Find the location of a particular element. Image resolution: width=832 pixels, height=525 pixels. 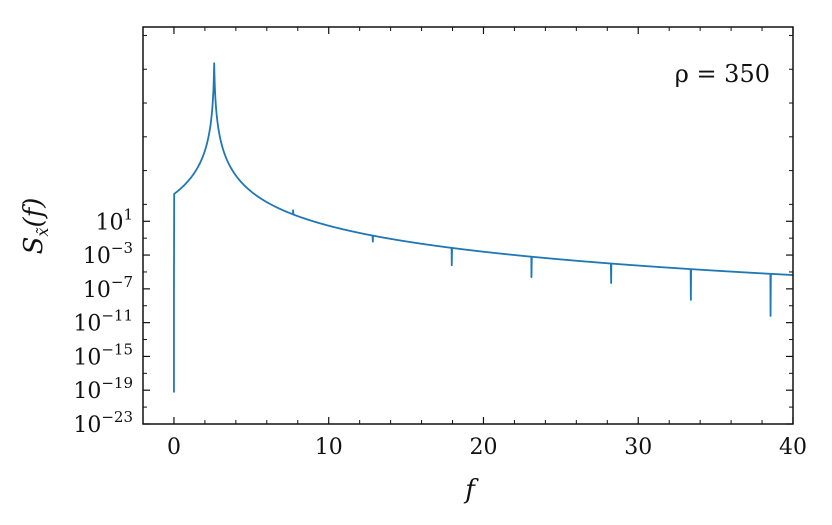

x-tick-label: 10 is located at coordinates (329, 447).